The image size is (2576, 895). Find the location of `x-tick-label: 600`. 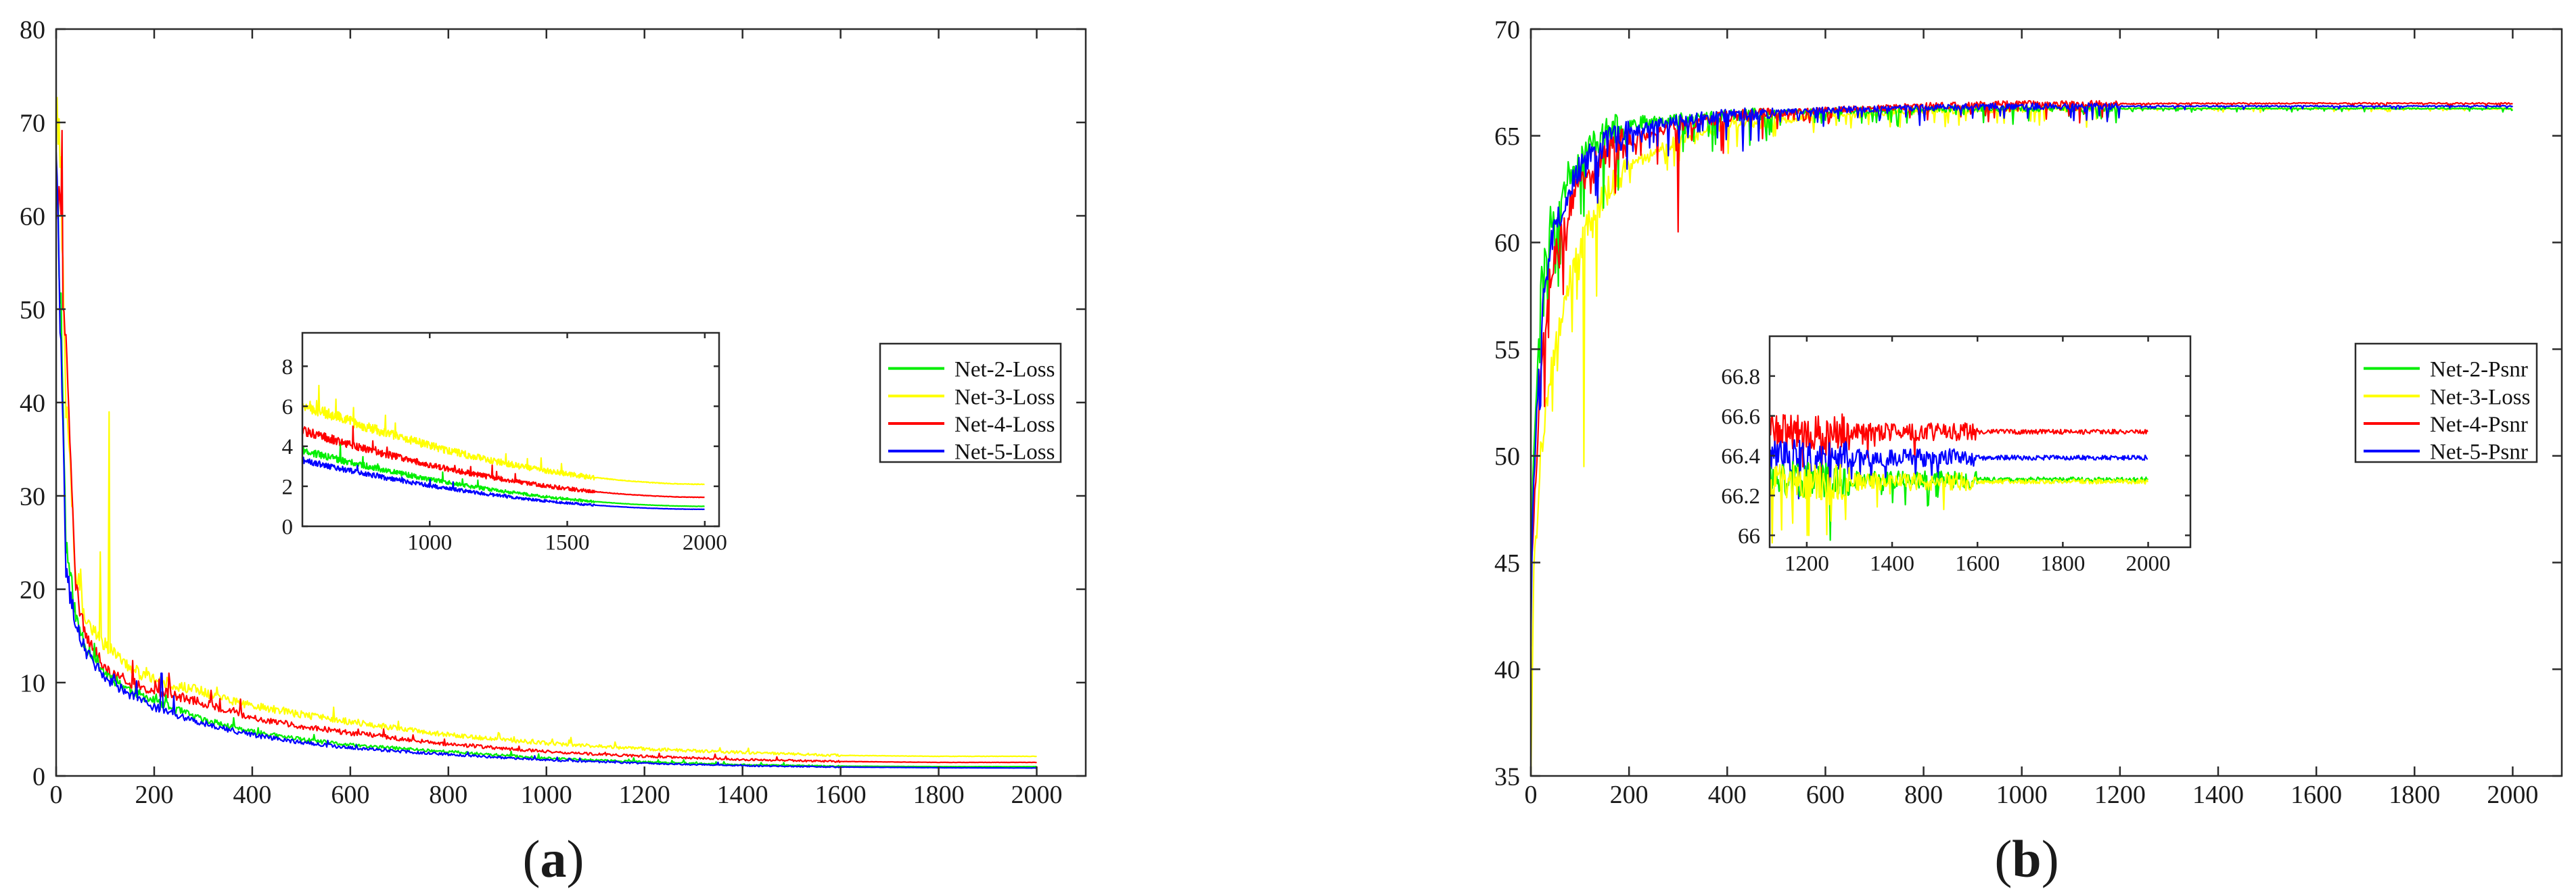

x-tick-label: 600 is located at coordinates (1825, 795).